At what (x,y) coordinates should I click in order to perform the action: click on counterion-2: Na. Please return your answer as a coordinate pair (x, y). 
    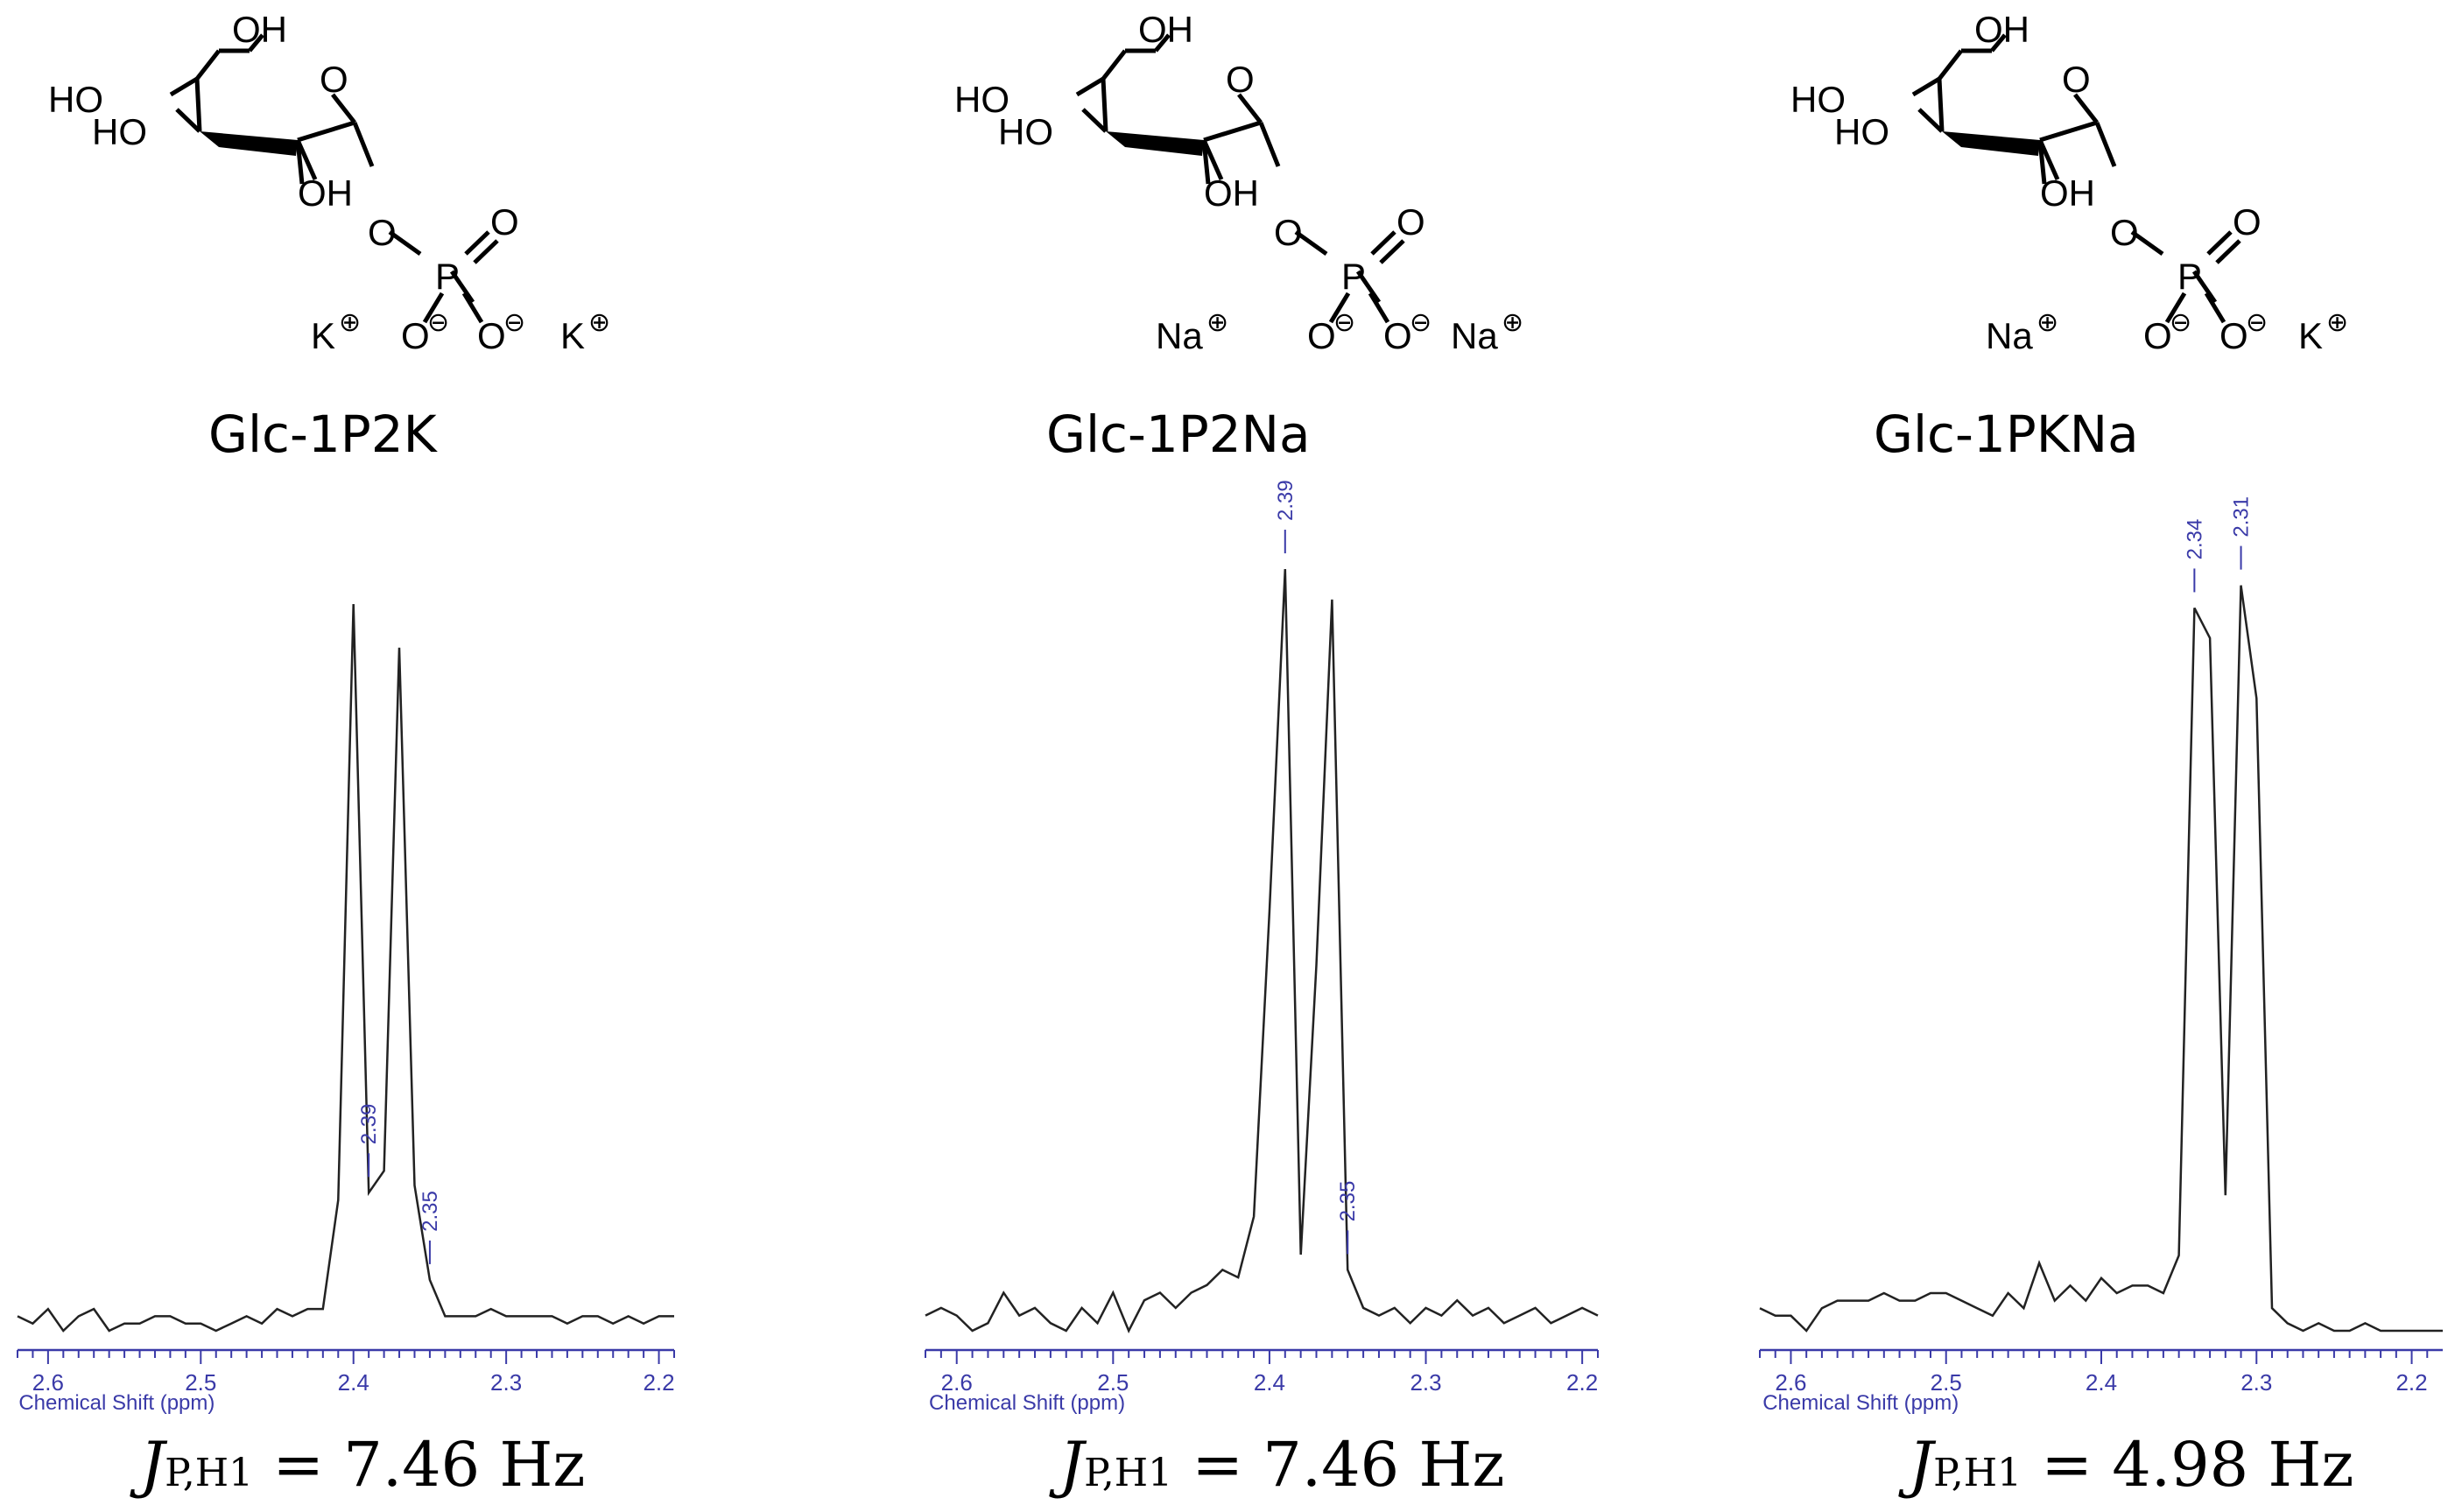
    Looking at the image, I should click on (1474, 335).